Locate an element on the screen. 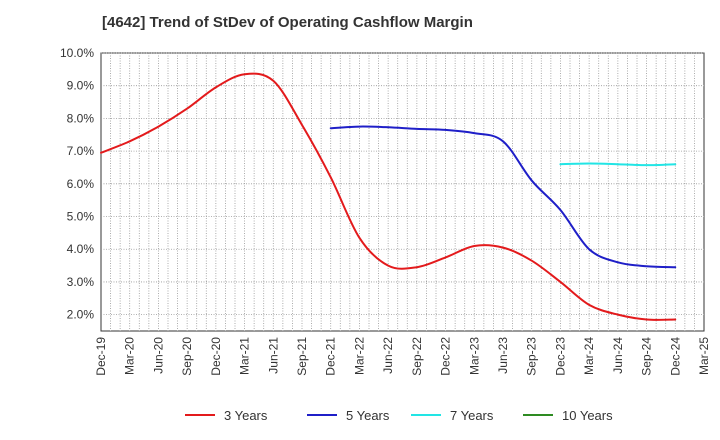 The height and width of the screenshot is (440, 720). y-tick-label: 3.0% is located at coordinates (81, 282).